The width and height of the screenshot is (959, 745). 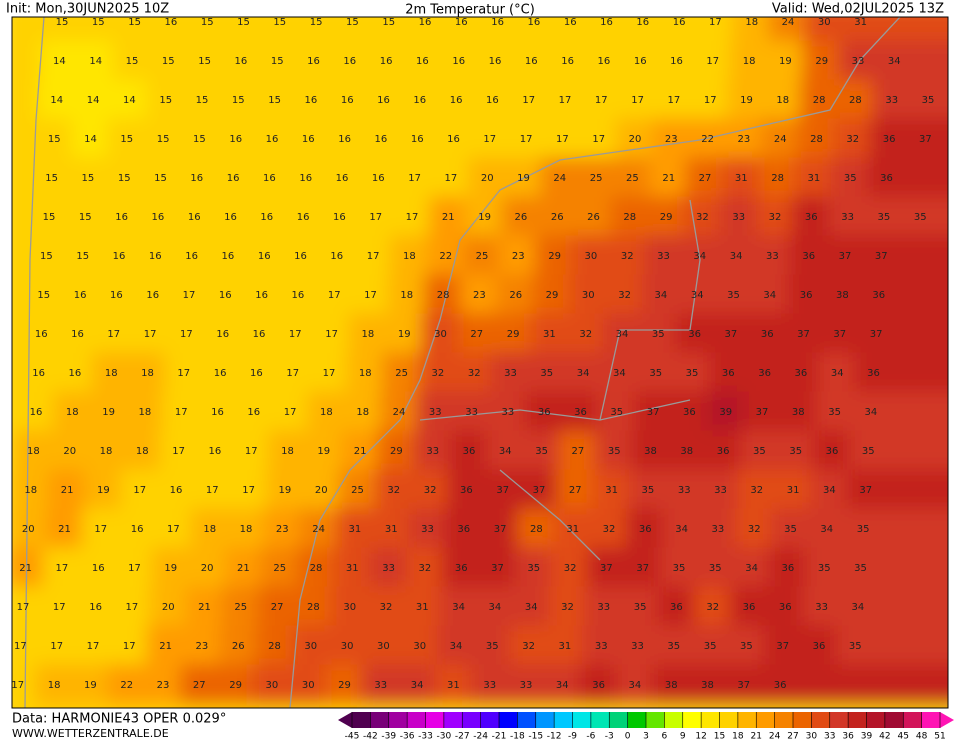 I want to click on temperature-value: 32, so click(x=624, y=295).